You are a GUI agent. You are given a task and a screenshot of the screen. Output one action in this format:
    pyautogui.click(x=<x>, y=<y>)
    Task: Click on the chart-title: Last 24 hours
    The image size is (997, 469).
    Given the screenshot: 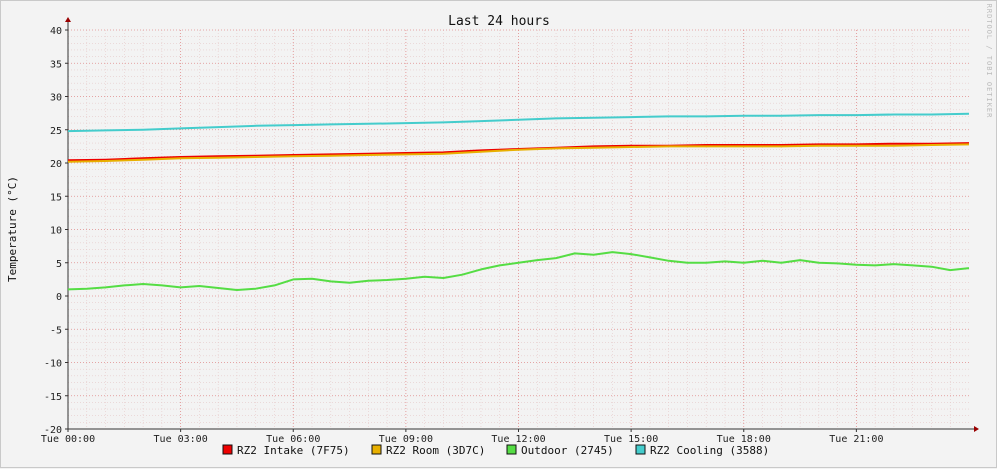 What is the action you would take?
    pyautogui.click(x=499, y=21)
    